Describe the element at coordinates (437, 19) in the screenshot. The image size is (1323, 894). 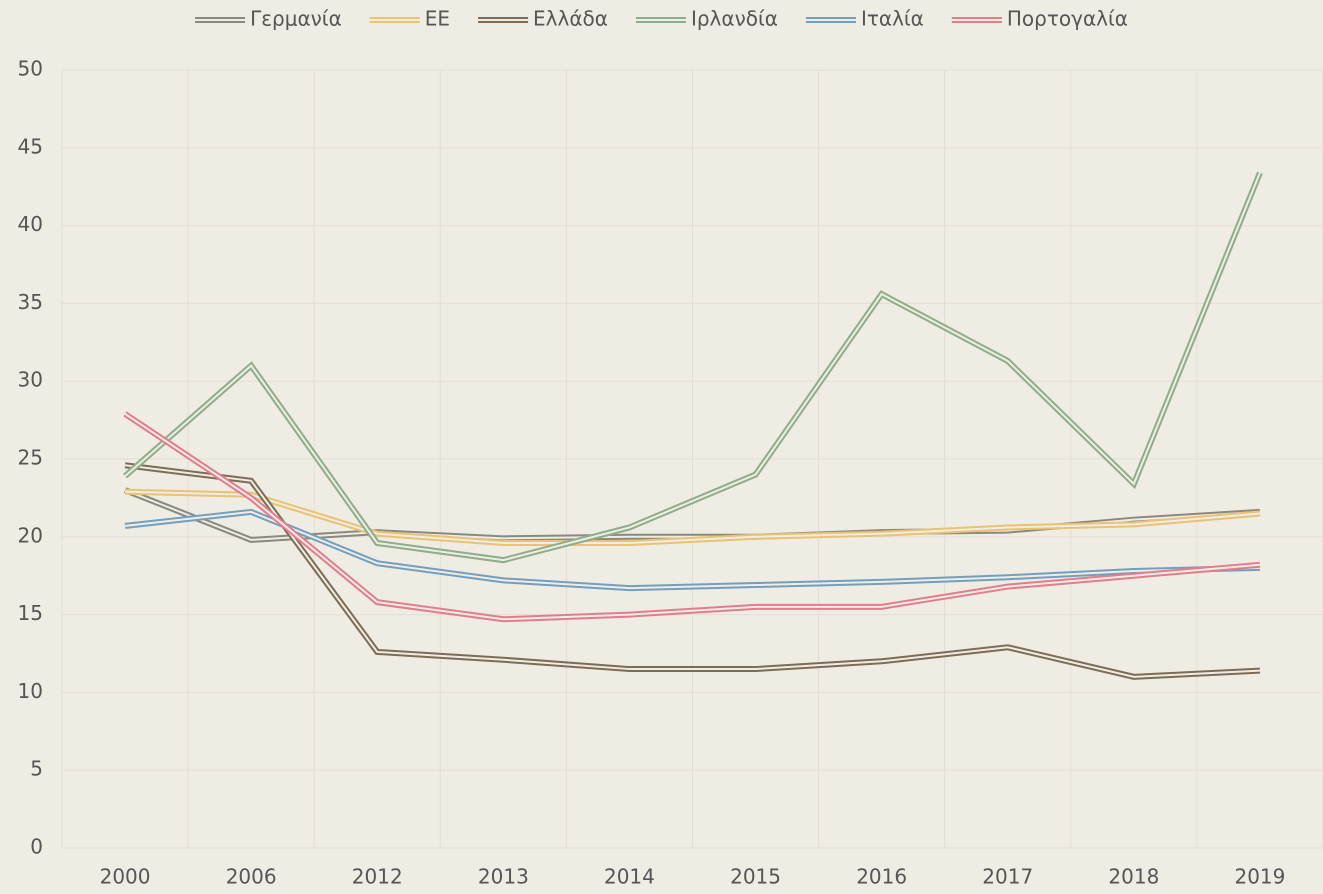
I see `legend-label: ΕΕ` at that location.